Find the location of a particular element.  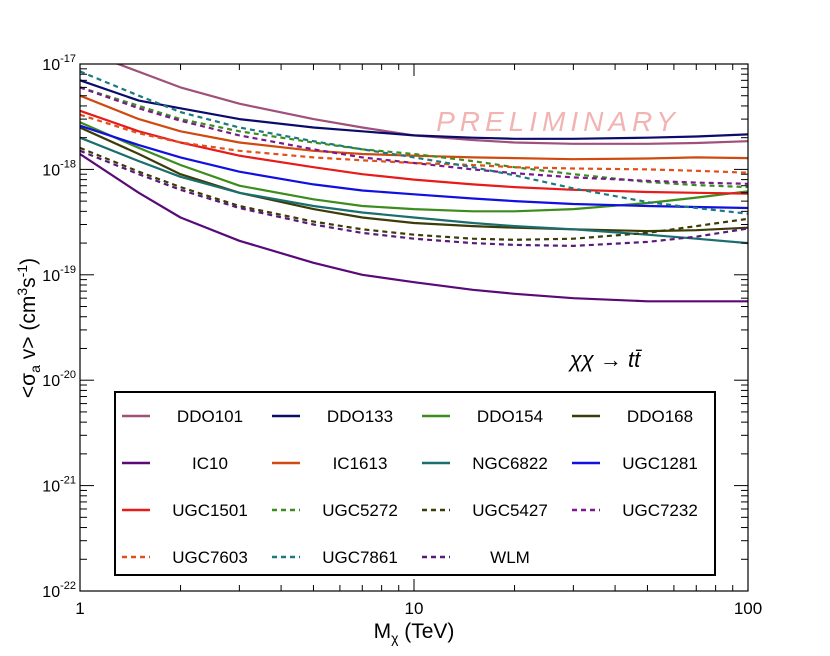

legend-label-ugc5272: UGC5272 is located at coordinates (360, 510).